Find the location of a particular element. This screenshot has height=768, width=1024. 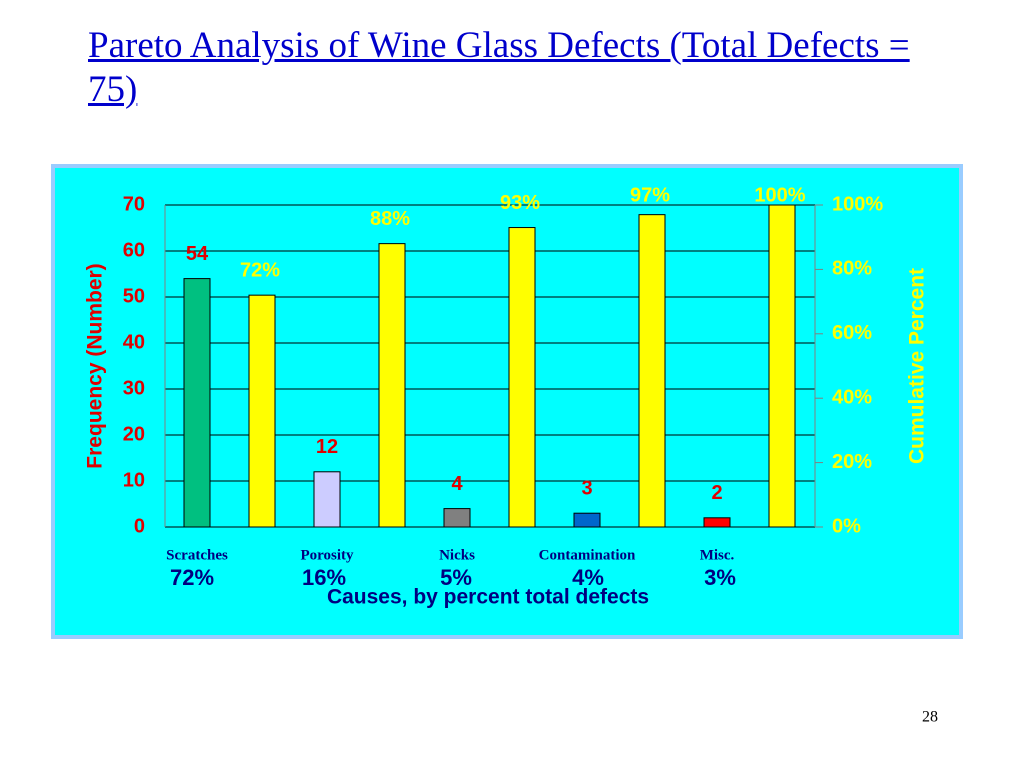

frequency-label: 3 is located at coordinates (586, 488).